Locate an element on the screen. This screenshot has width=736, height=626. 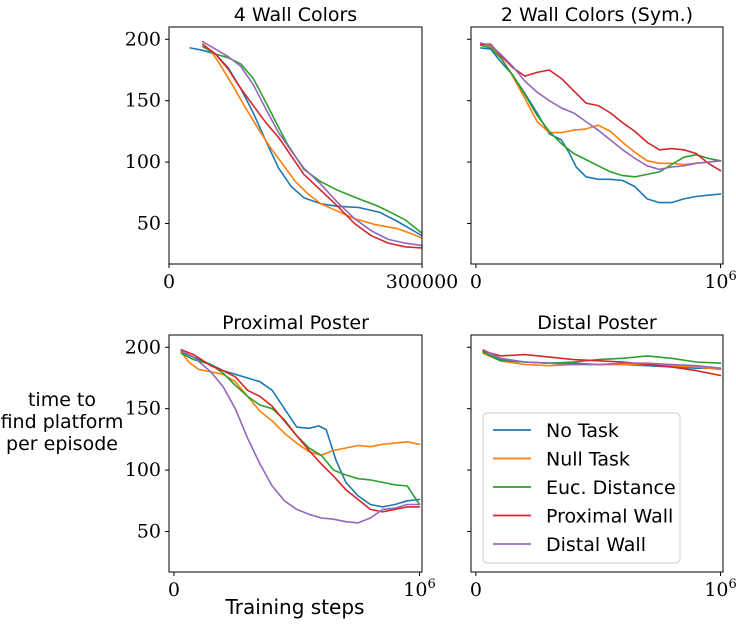
panel-2-series-null-task is located at coordinates (600, 104).